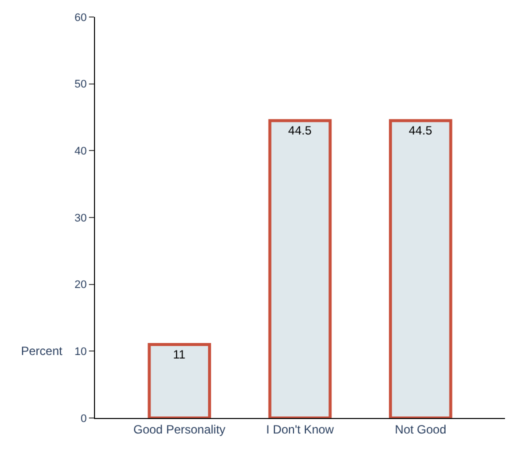 The height and width of the screenshot is (458, 525). I want to click on y-tick-label: 20, so click(80, 285).